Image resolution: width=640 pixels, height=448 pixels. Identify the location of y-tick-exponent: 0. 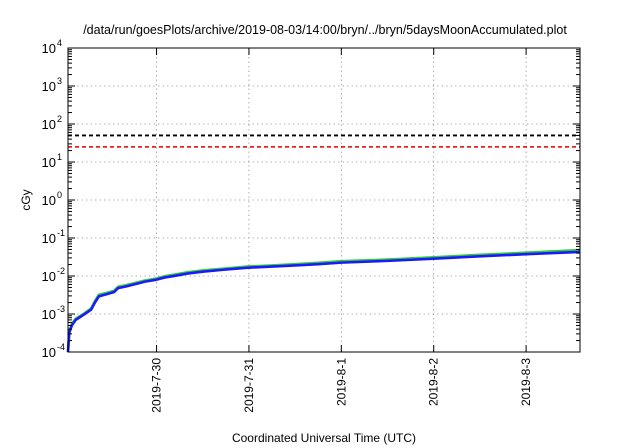
(59, 195).